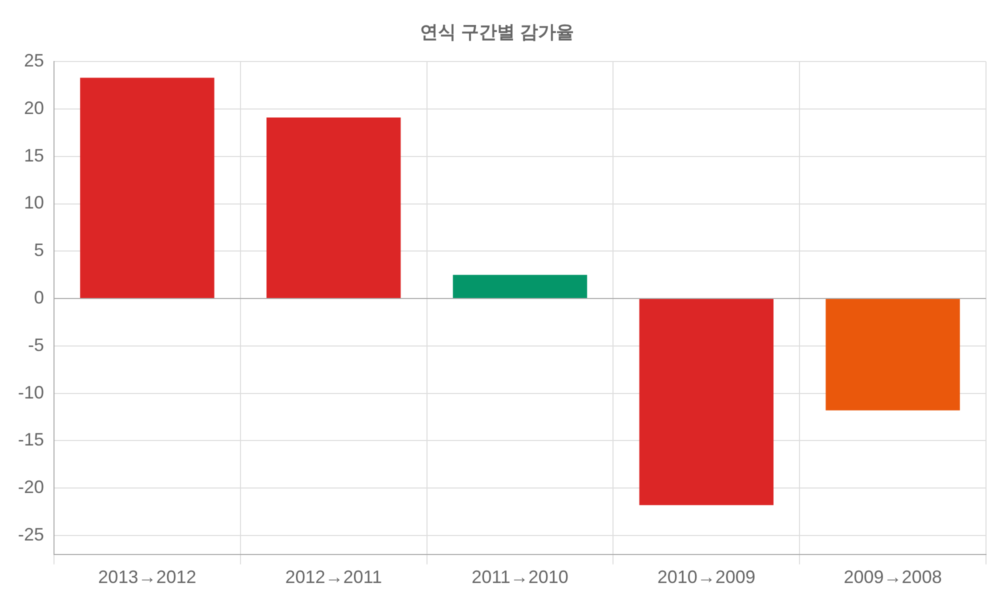  What do you see at coordinates (34, 155) in the screenshot?
I see `y-tick-label: 15` at bounding box center [34, 155].